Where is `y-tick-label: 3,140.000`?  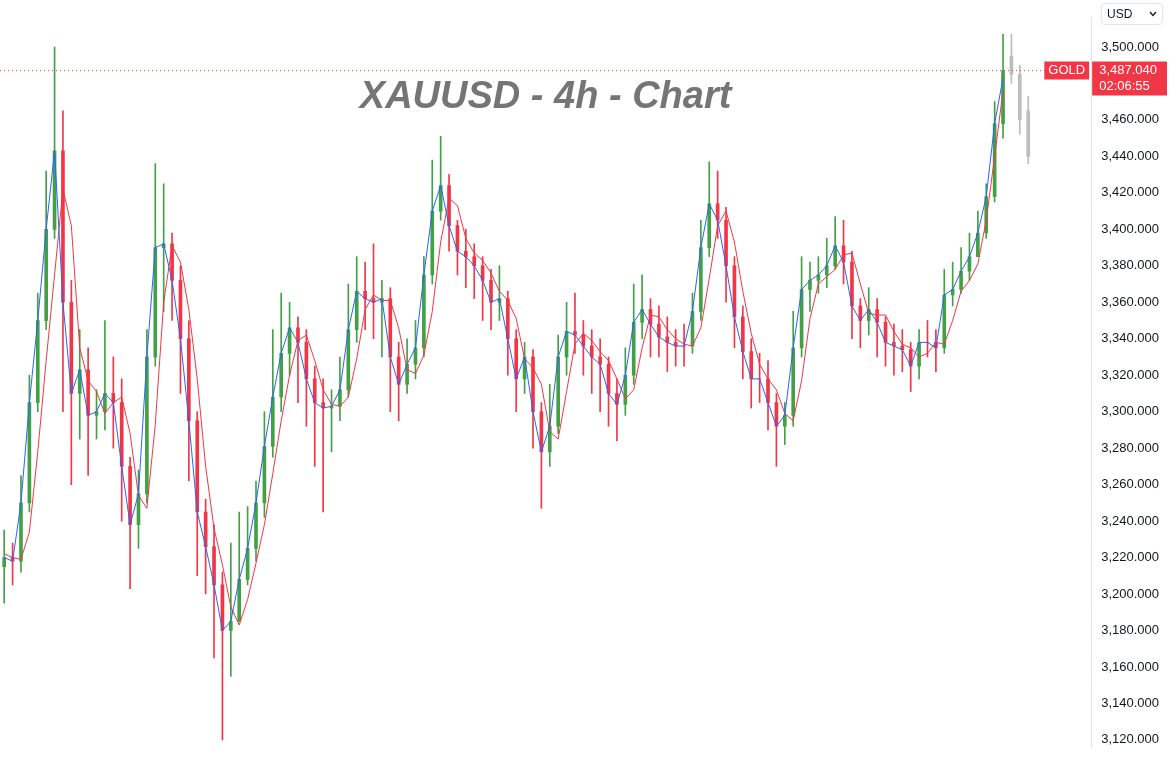
y-tick-label: 3,140.000 is located at coordinates (1130, 703).